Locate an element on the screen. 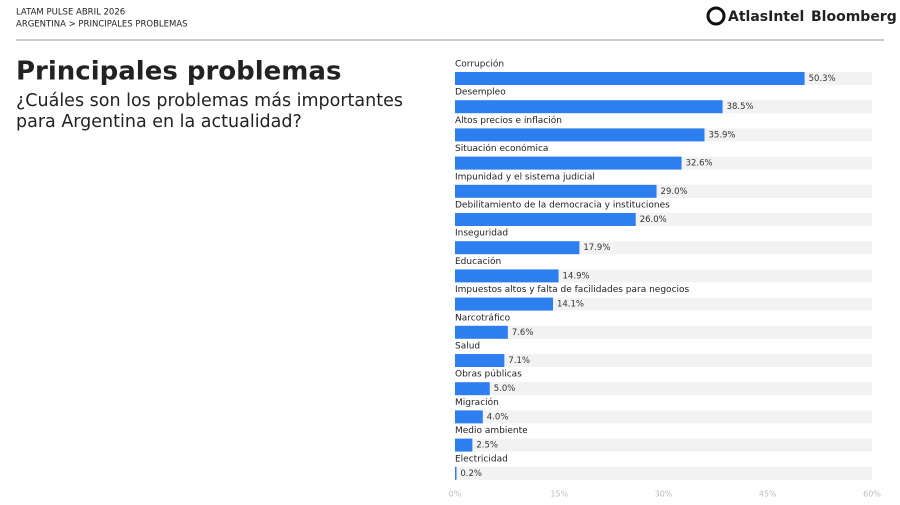  chart-title: Principales problemas is located at coordinates (178, 72).